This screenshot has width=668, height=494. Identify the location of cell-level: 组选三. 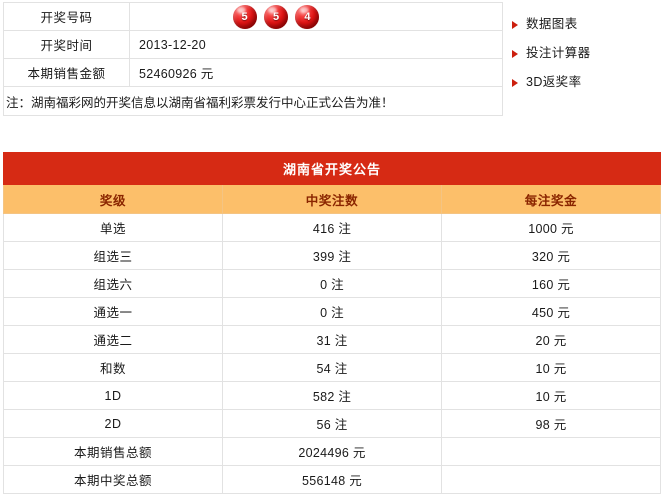
(113, 255).